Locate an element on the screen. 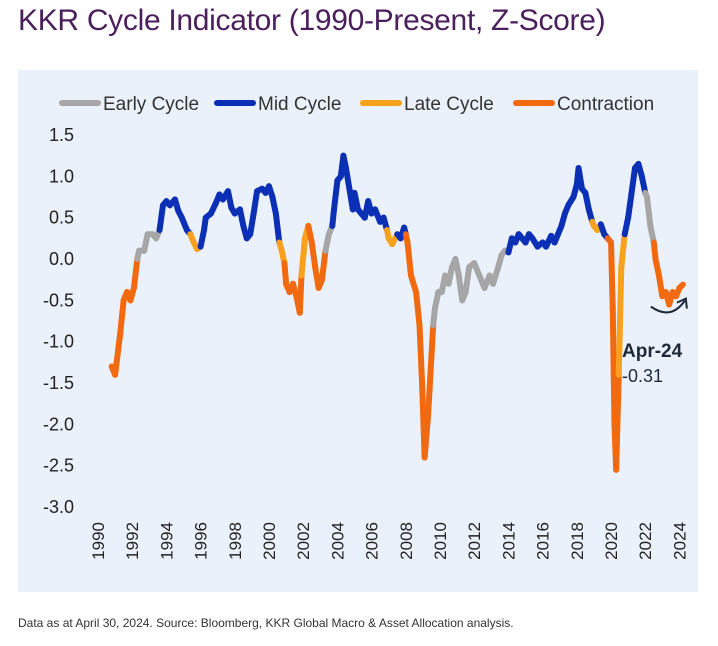  x-tick-label: 1998 is located at coordinates (235, 541).